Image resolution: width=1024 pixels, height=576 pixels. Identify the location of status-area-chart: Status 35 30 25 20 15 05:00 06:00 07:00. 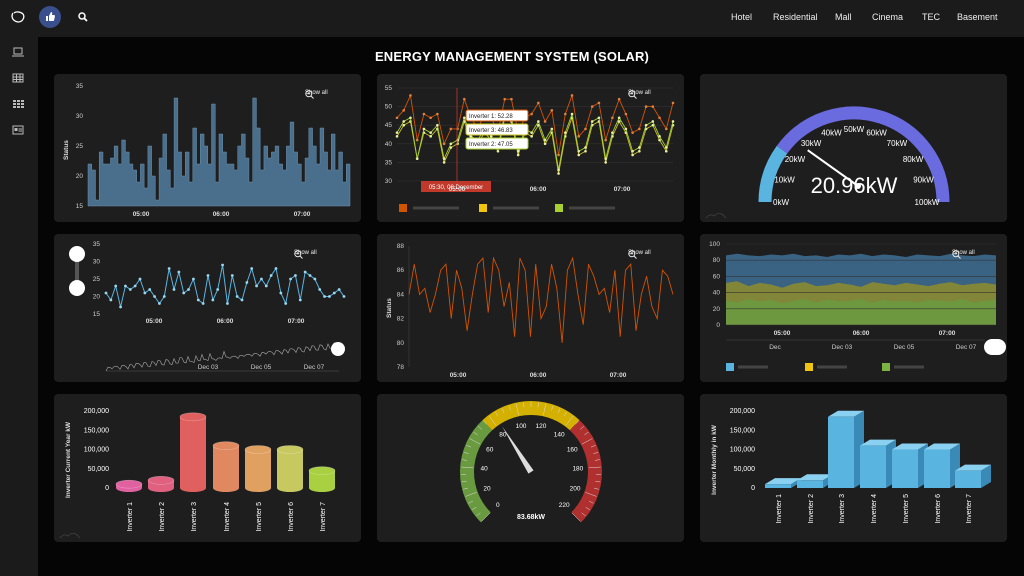
(207, 150).